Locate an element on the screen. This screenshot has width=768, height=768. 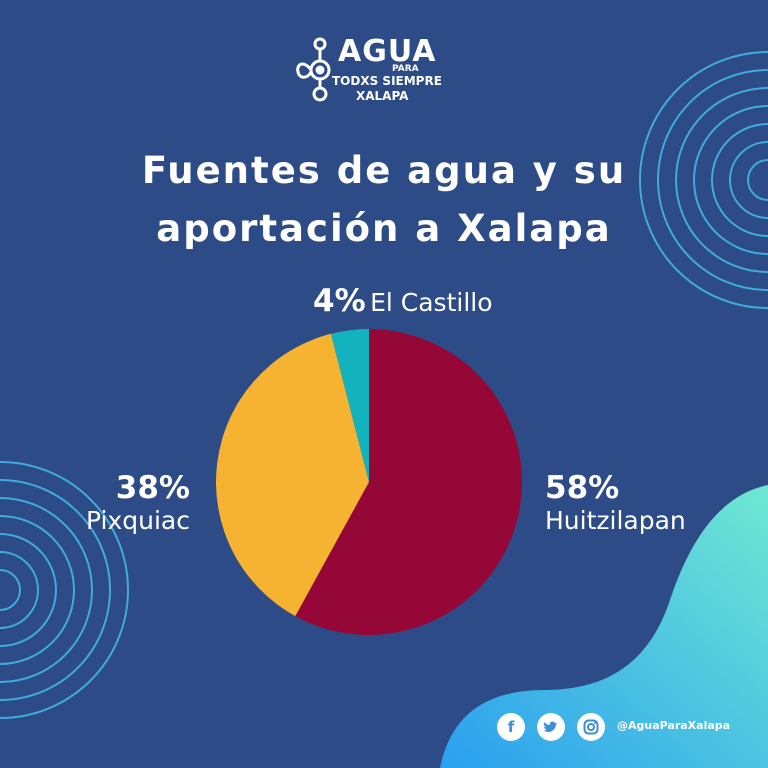
pie-slice-pixquiac is located at coordinates (292, 475).